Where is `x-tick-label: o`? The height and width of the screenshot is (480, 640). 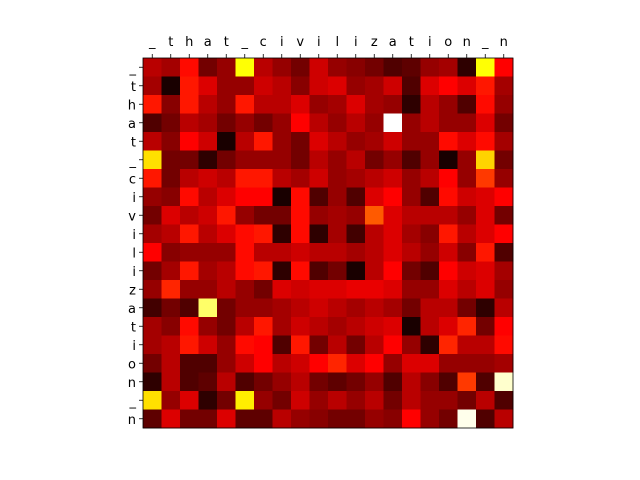
x-tick-label: o is located at coordinates (448, 42).